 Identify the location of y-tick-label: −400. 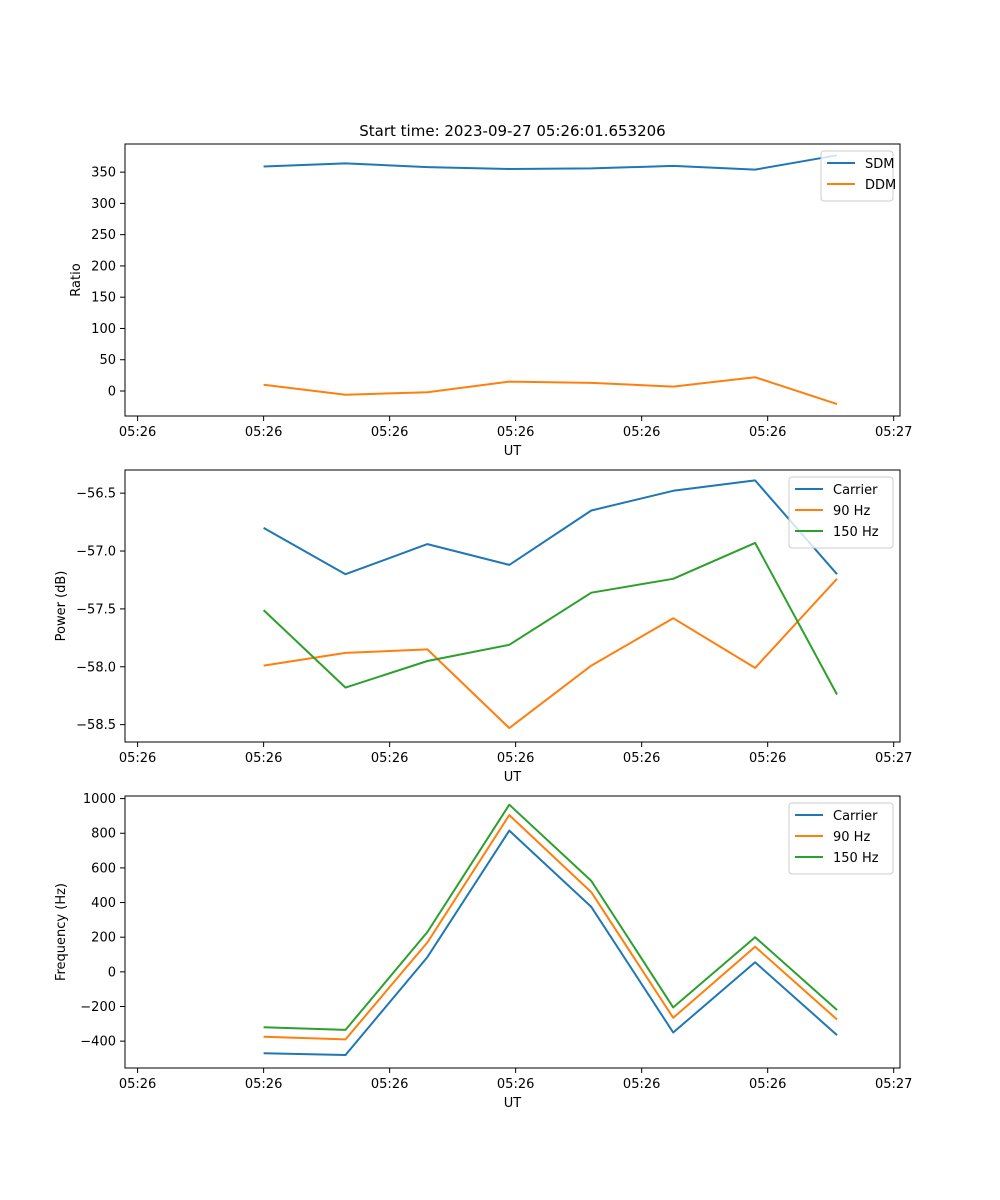
(98, 1042).